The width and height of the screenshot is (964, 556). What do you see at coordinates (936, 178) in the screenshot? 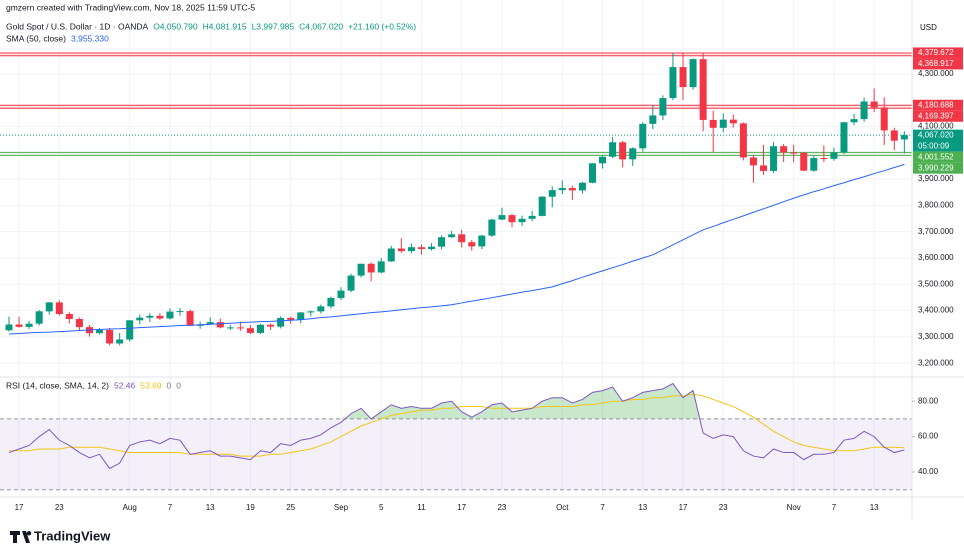
I see `y-tick-label: 3,900.000` at bounding box center [936, 178].